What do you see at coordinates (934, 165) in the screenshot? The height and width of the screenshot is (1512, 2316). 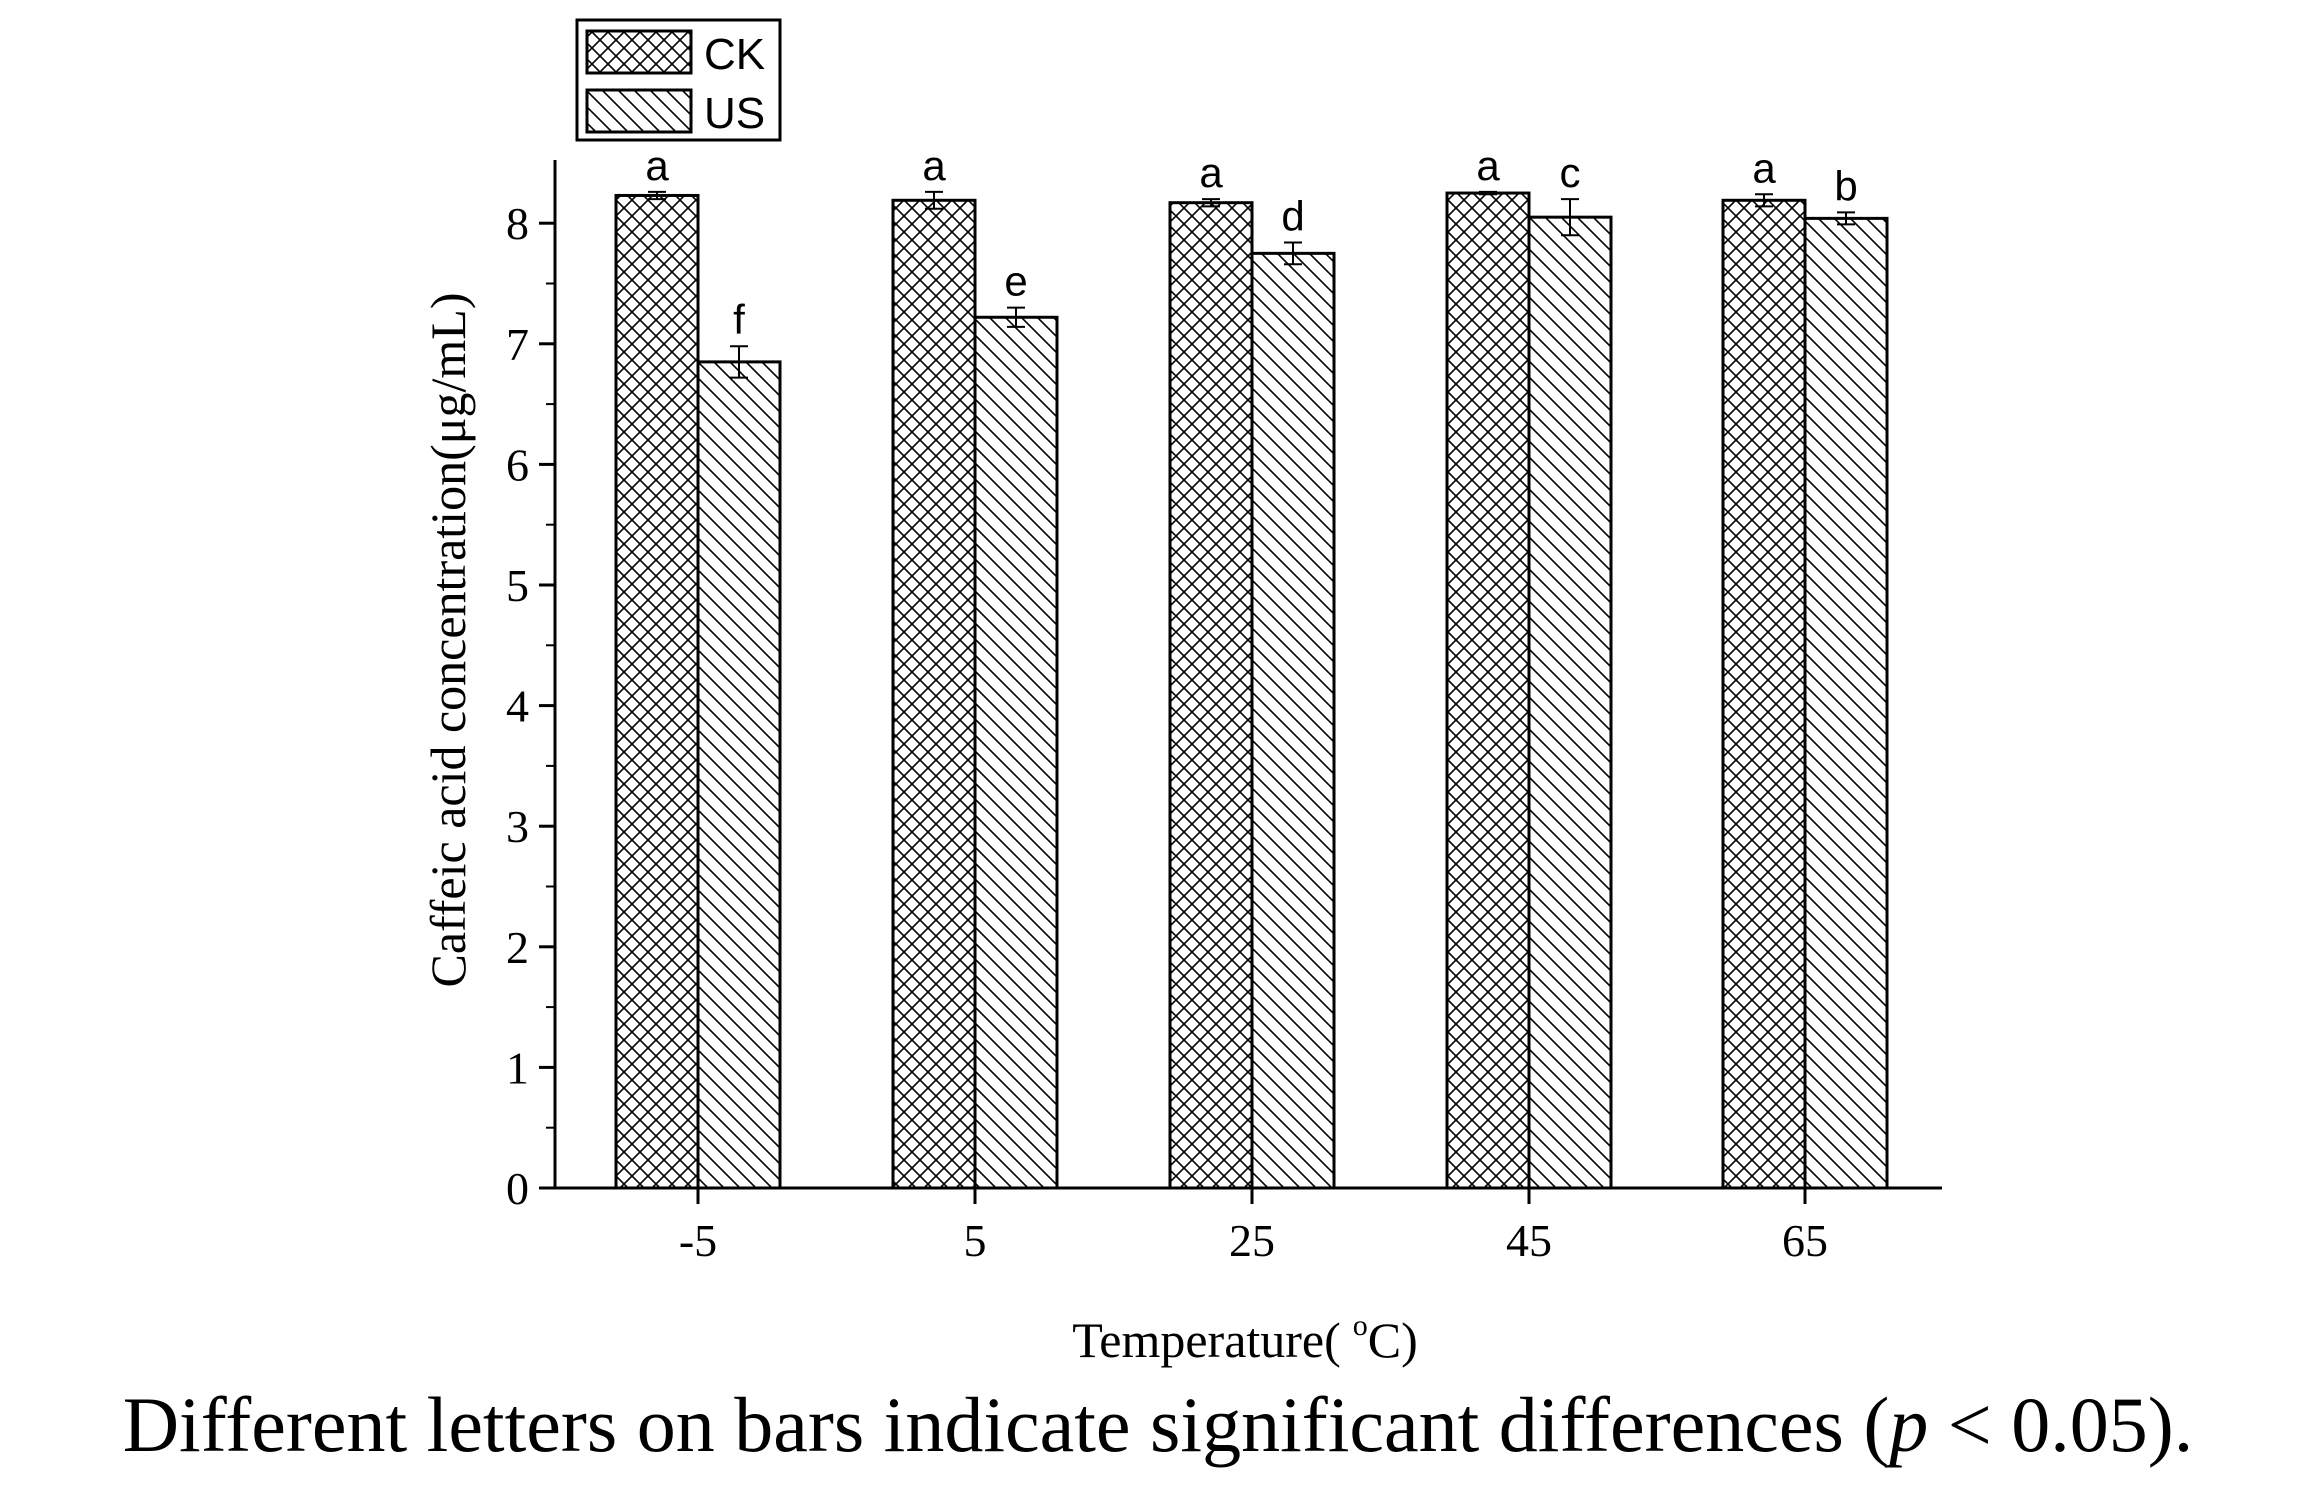 I see `significance-label-ck-5: a` at bounding box center [934, 165].